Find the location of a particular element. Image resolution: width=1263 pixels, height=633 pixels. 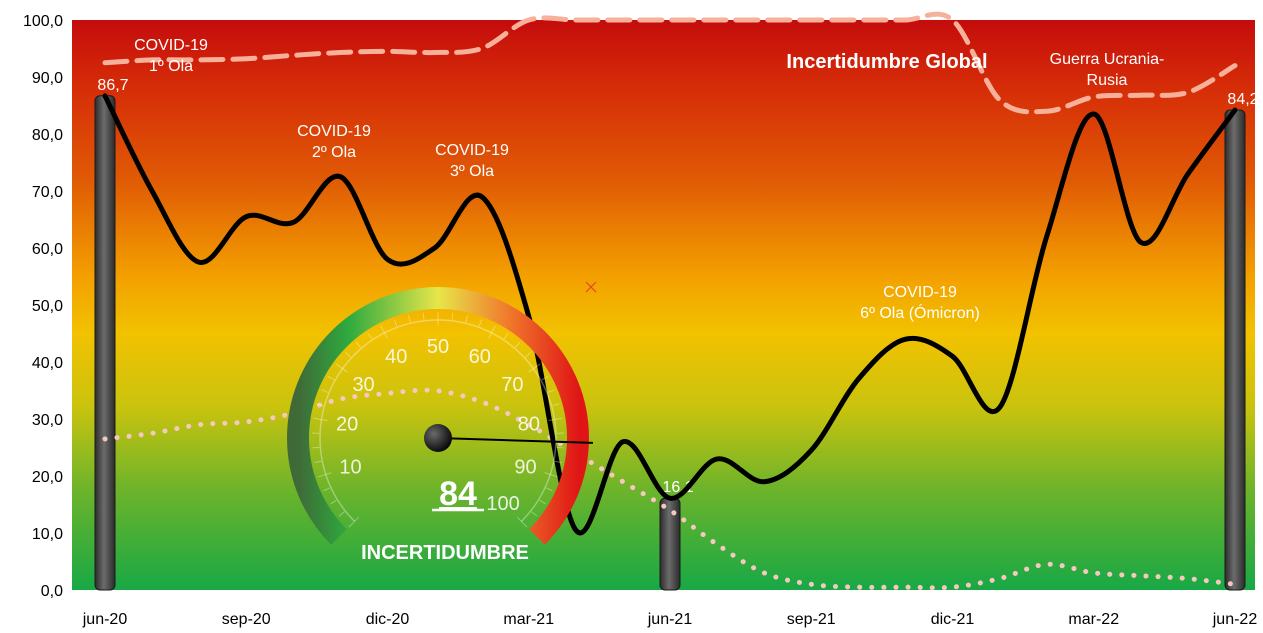

annotation-line: 3º Ola is located at coordinates (472, 171).